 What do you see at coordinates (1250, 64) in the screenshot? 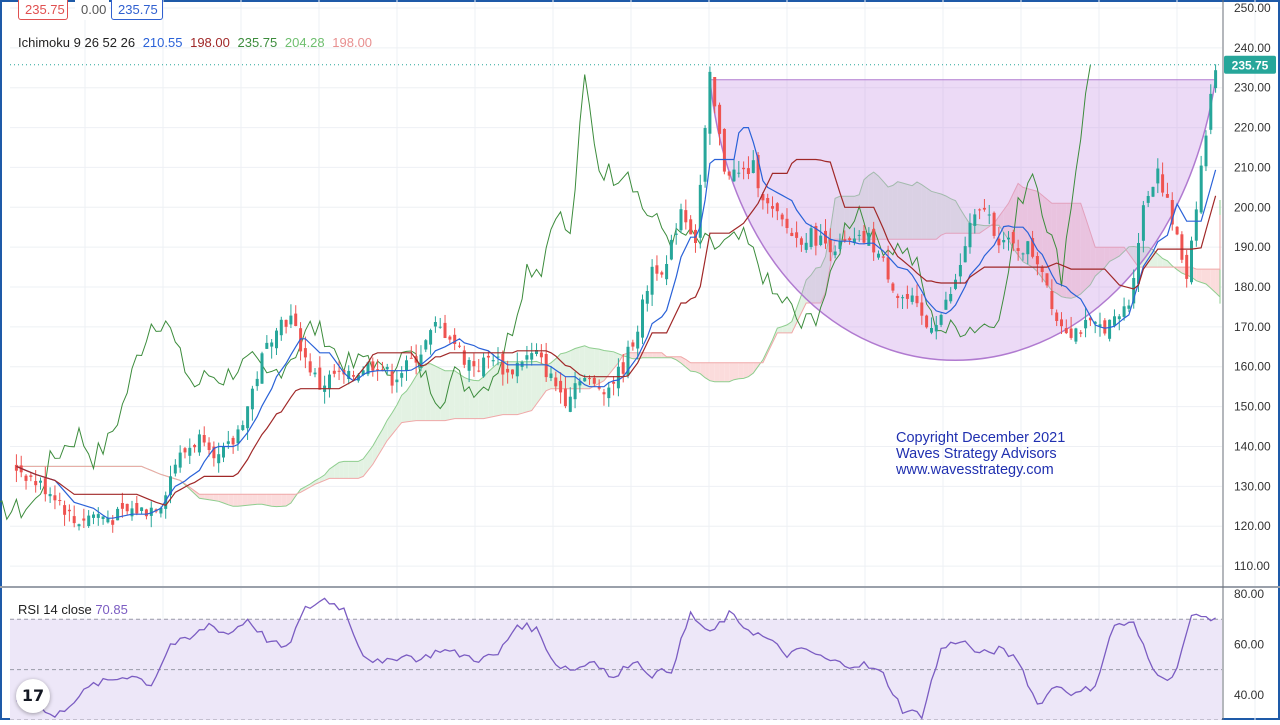
I see `last-price-tag` at bounding box center [1250, 64].